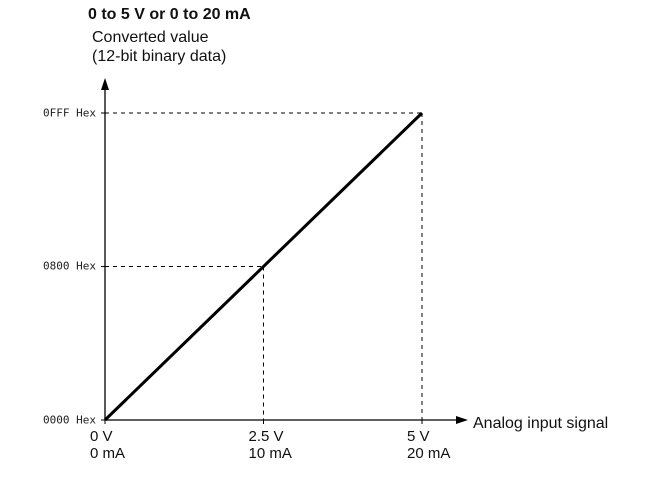  Describe the element at coordinates (270, 445) in the screenshot. I see `x-tick-label: 2.5 V 10 mA` at that location.